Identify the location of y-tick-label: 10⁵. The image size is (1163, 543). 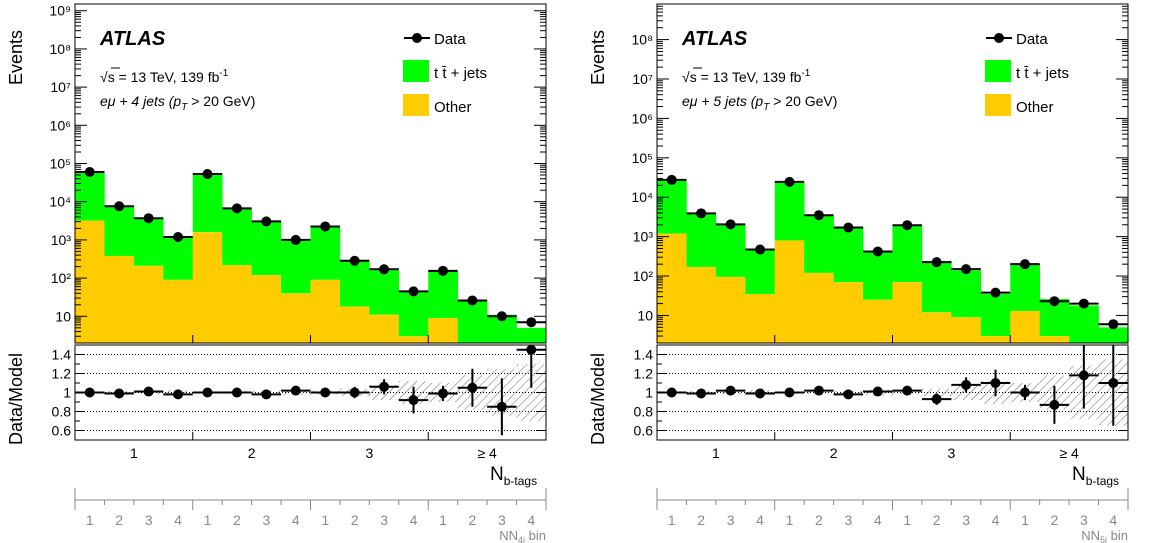
(60, 164).